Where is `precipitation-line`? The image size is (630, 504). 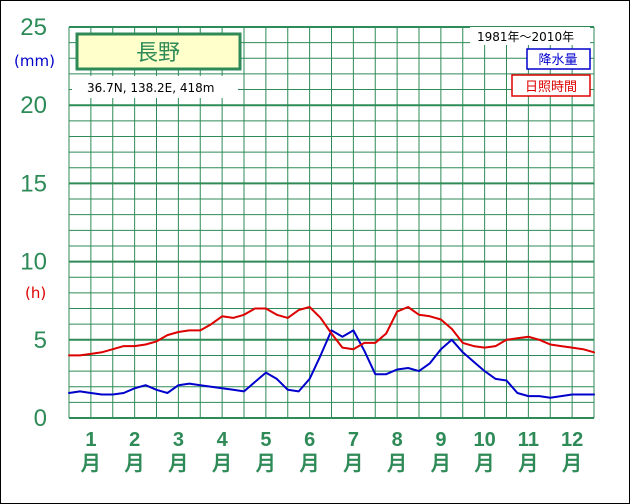
precipitation-line is located at coordinates (331, 364).